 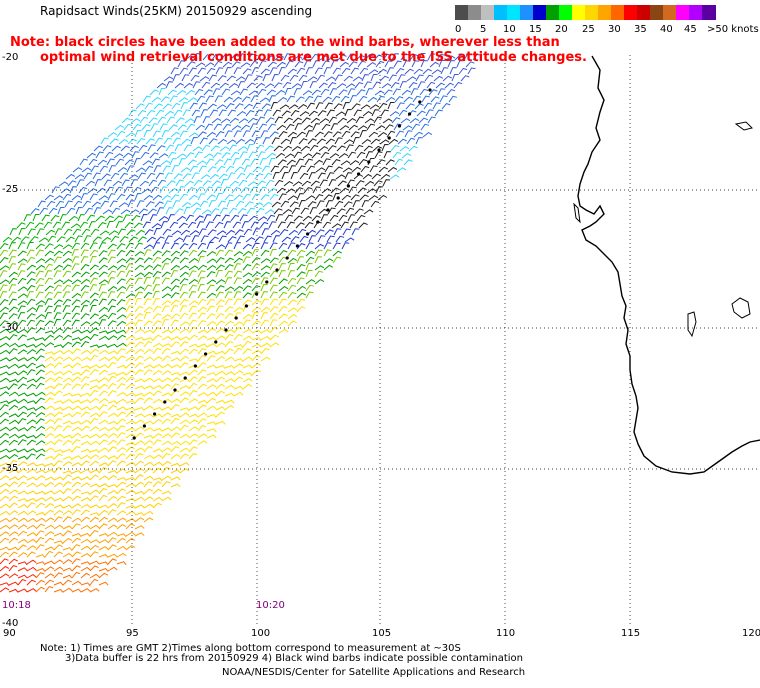 I want to click on lon-tick-100: 100, so click(x=261, y=633).